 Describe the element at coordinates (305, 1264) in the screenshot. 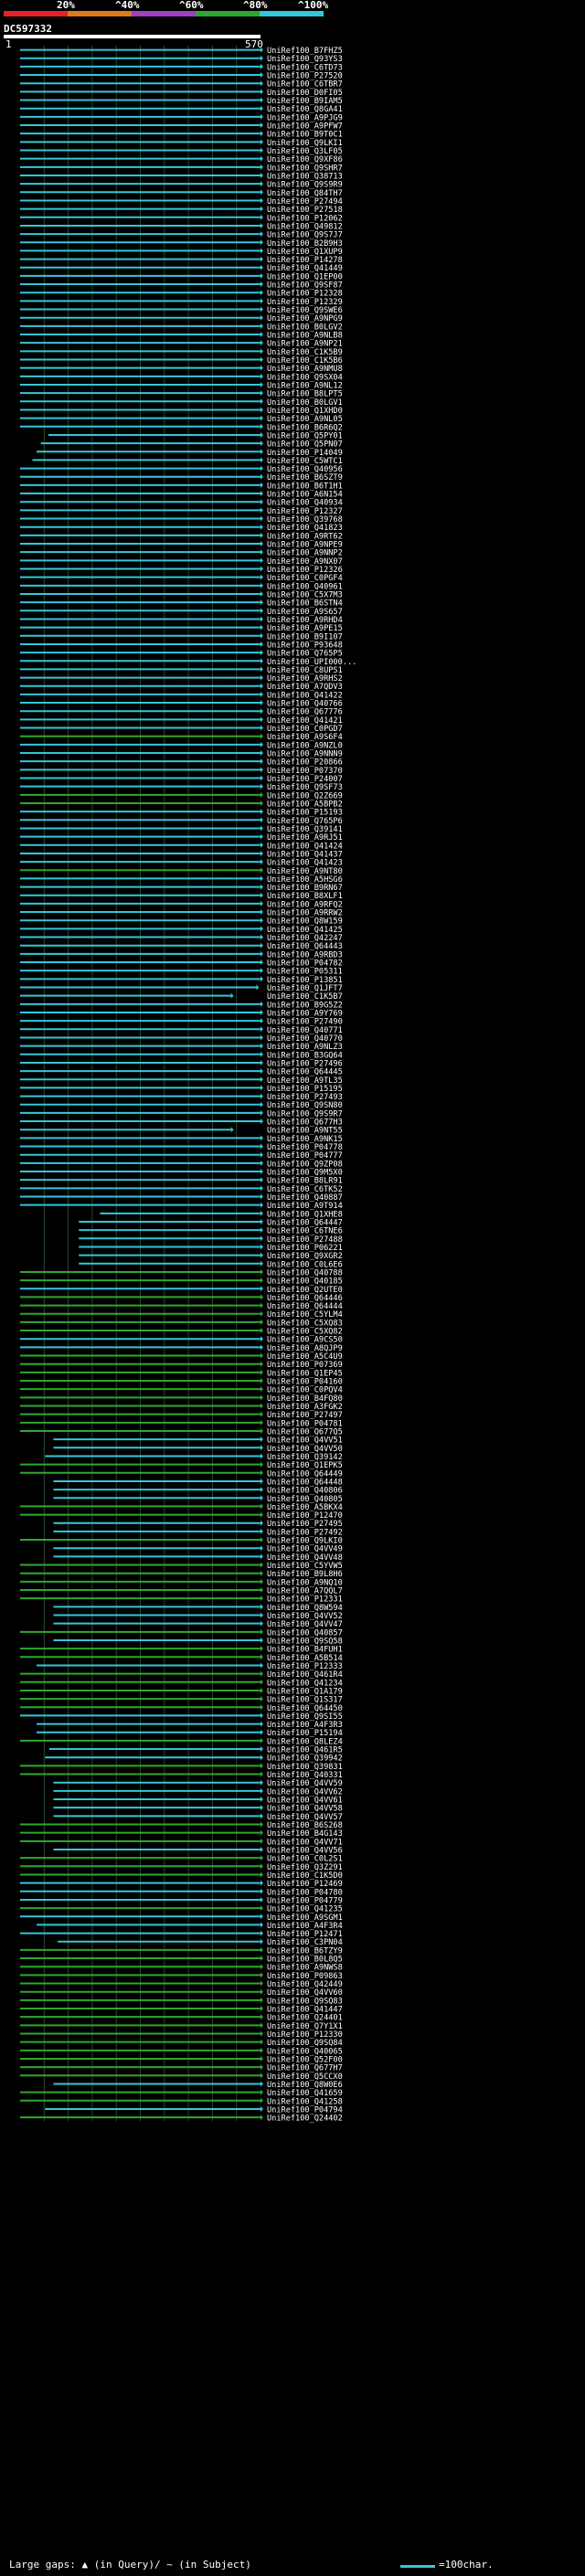

I see `hit-id-label: UniRef100_C0L6E6` at that location.